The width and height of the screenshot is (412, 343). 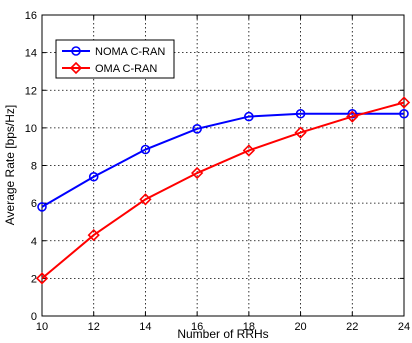 What do you see at coordinates (34, 242) in the screenshot?
I see `y-tick-label: 4` at bounding box center [34, 242].